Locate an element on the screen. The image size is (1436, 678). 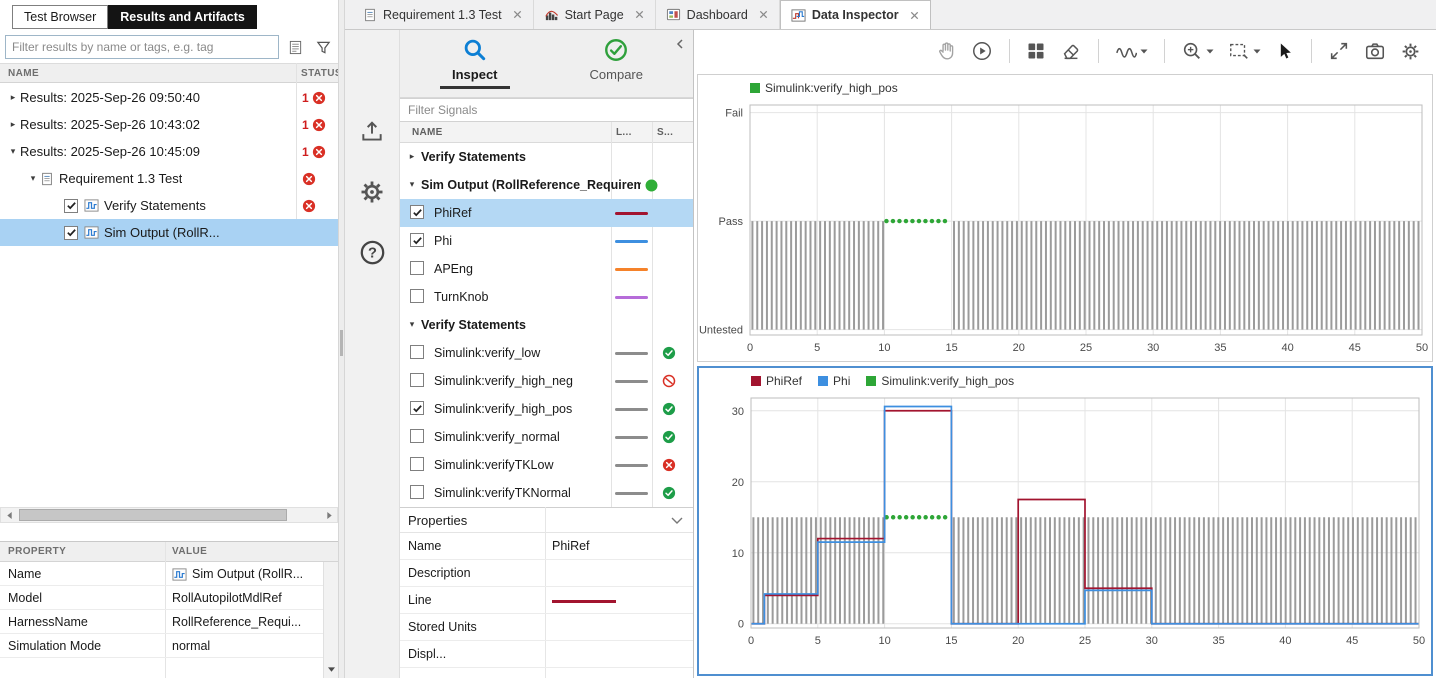
pan-hand-button is located at coordinates (946, 51).